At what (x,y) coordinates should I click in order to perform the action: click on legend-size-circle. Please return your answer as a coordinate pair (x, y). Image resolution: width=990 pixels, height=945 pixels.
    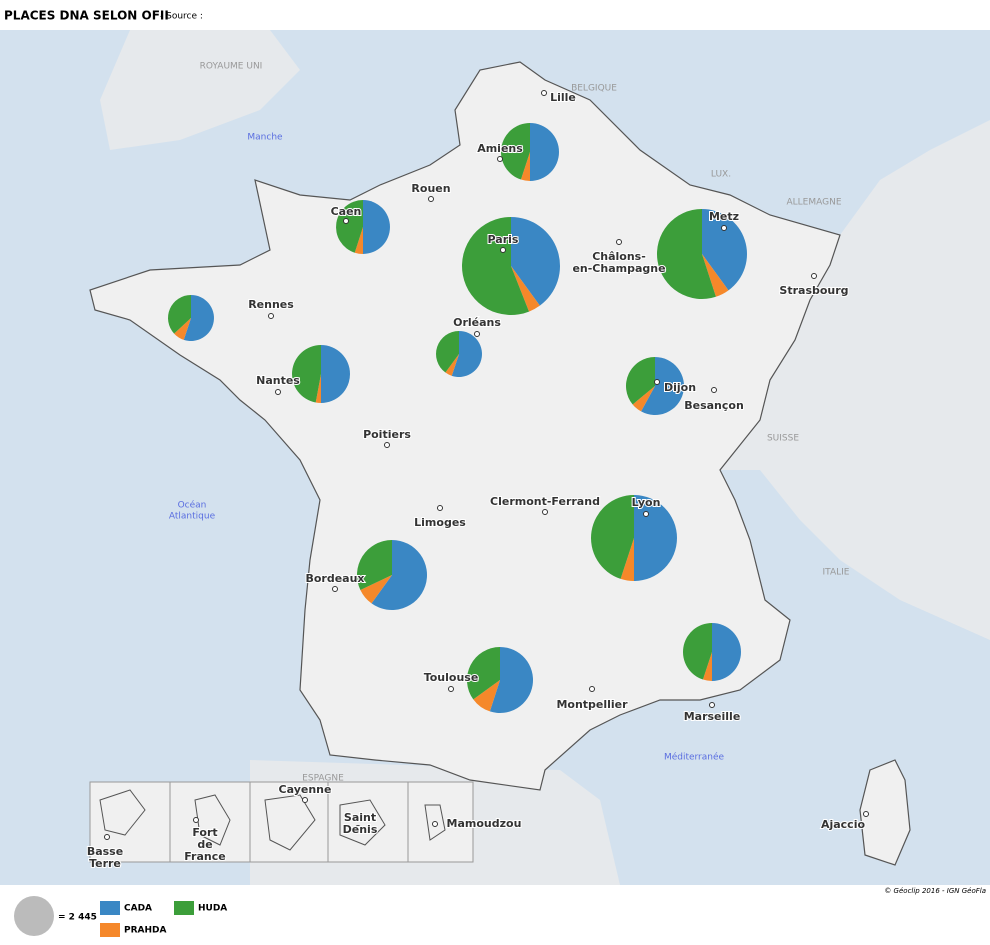
    Looking at the image, I should click on (34, 916).